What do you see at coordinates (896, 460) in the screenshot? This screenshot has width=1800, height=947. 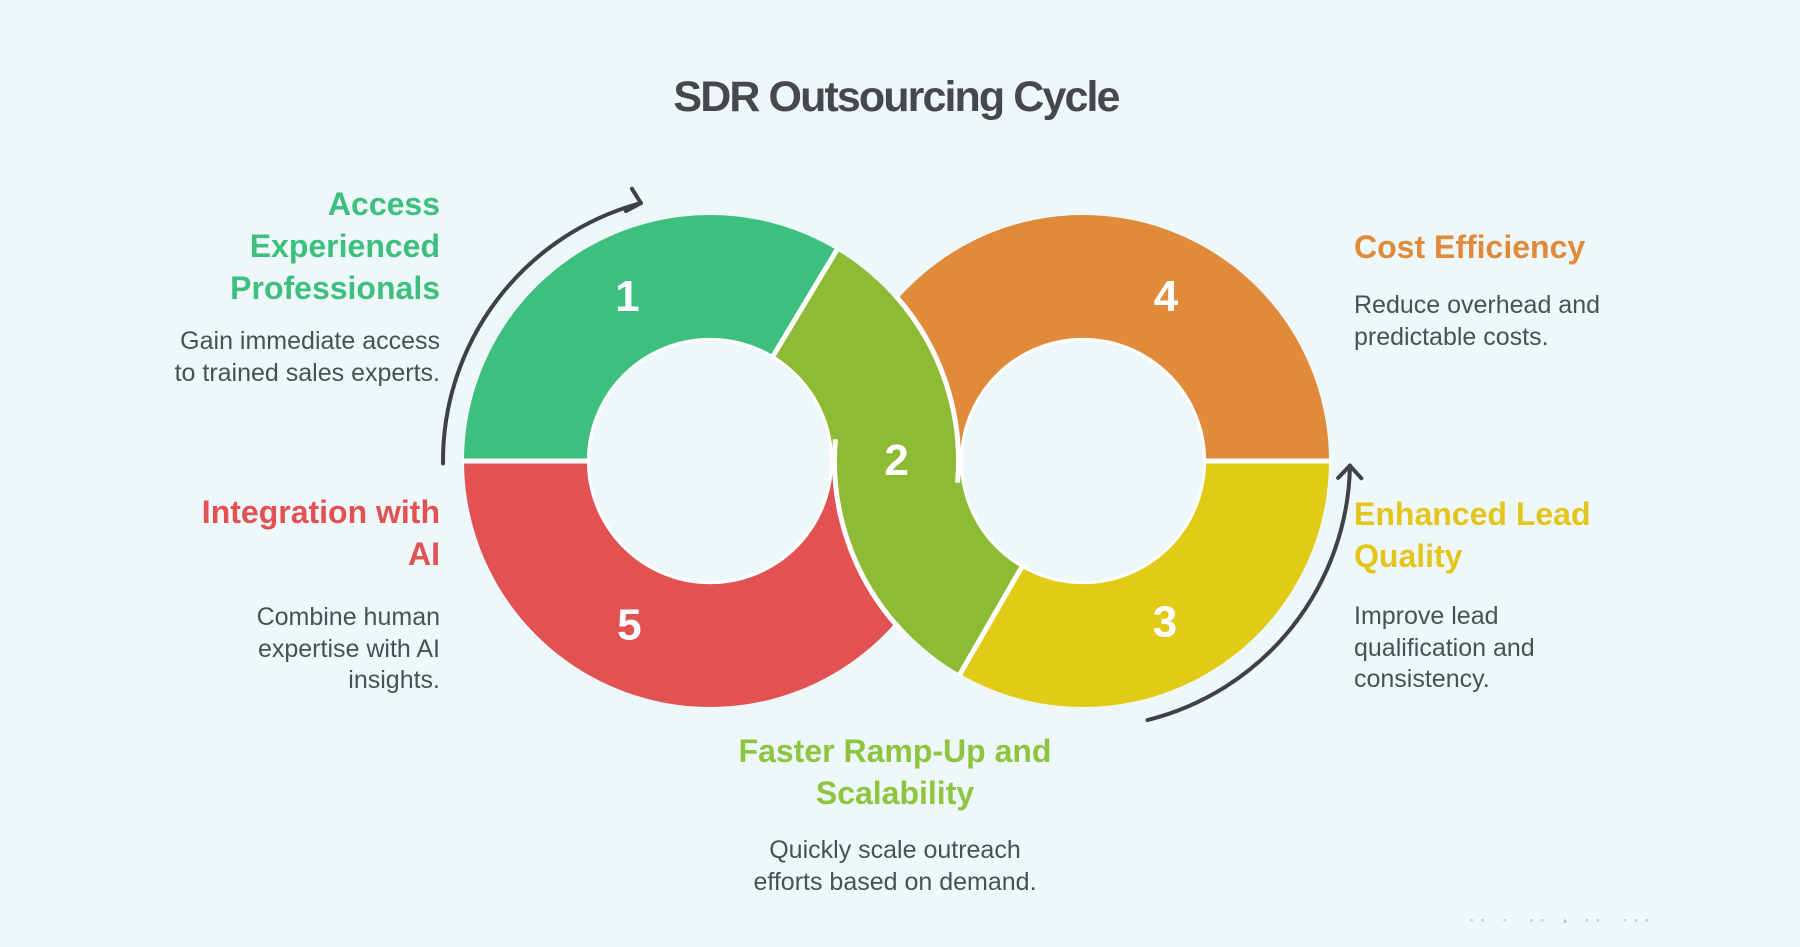 I see `svg-text: 2` at bounding box center [896, 460].